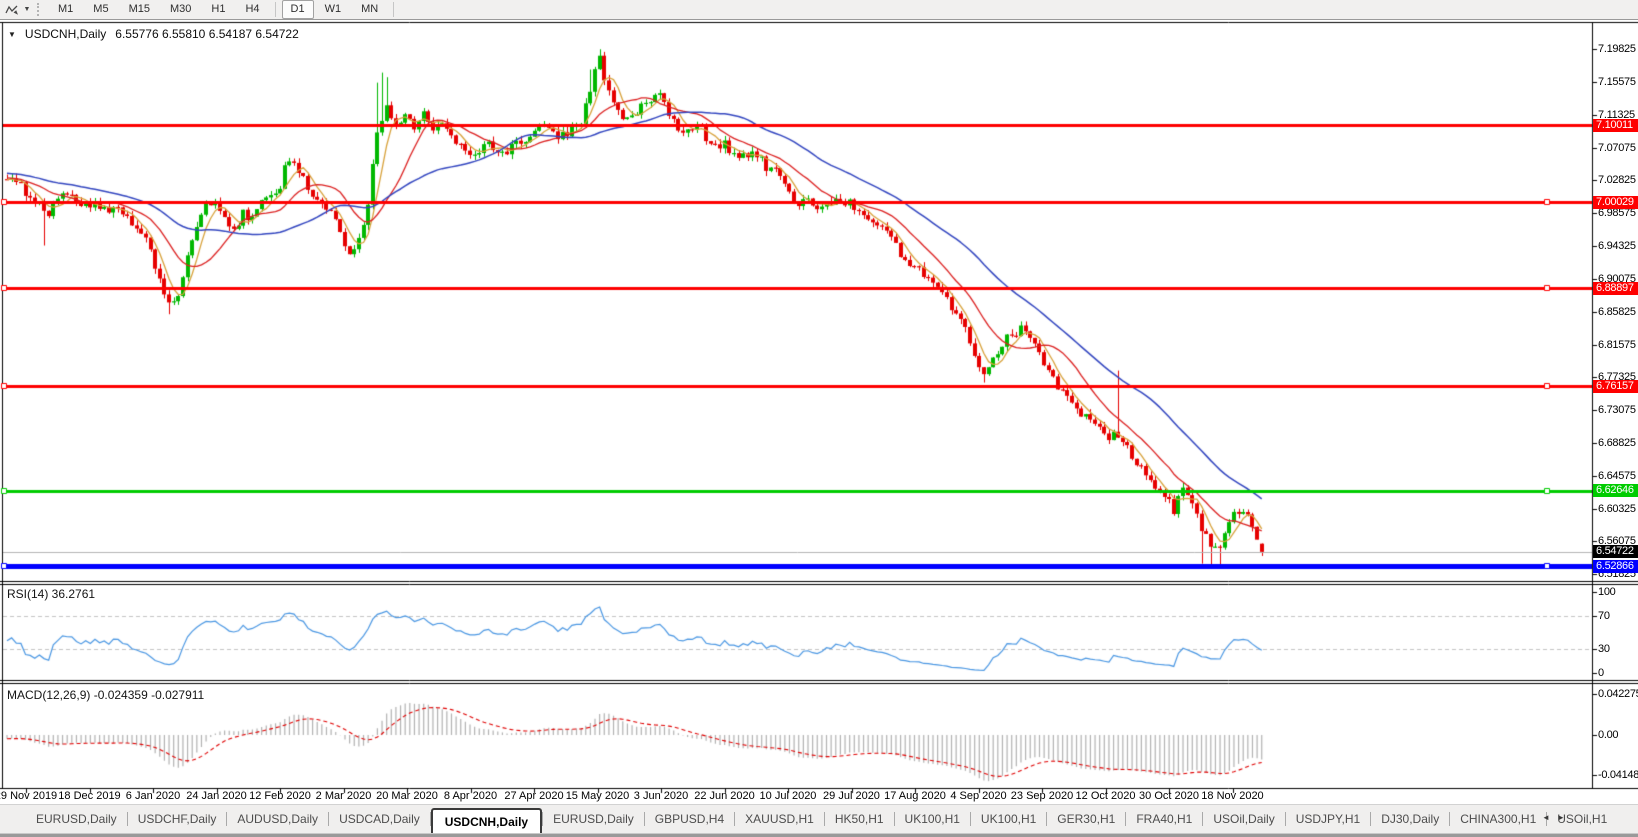 The width and height of the screenshot is (1638, 837). I want to click on date-axis-label: 4 Sep 2020, so click(978, 796).